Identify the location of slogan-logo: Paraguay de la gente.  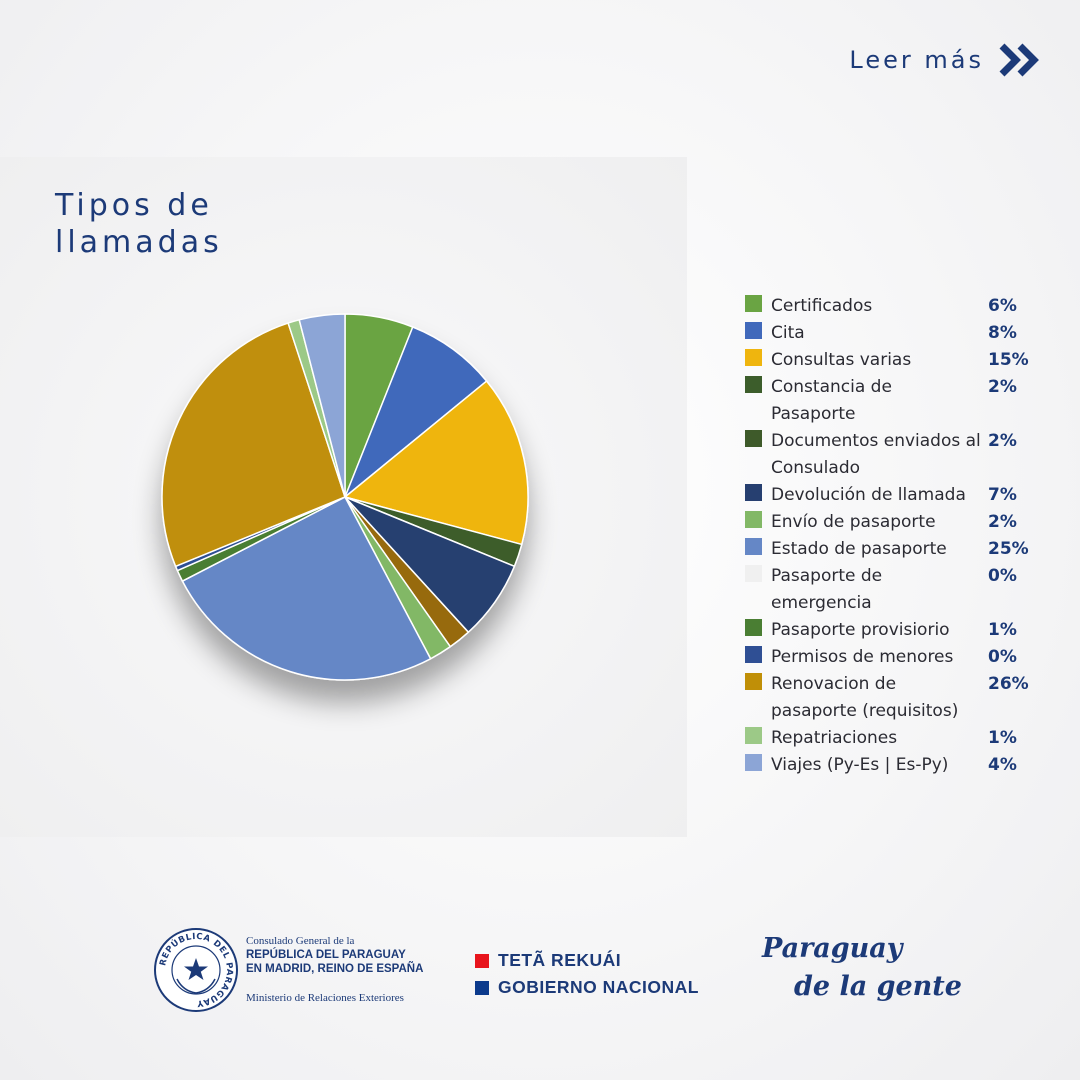
(862, 968).